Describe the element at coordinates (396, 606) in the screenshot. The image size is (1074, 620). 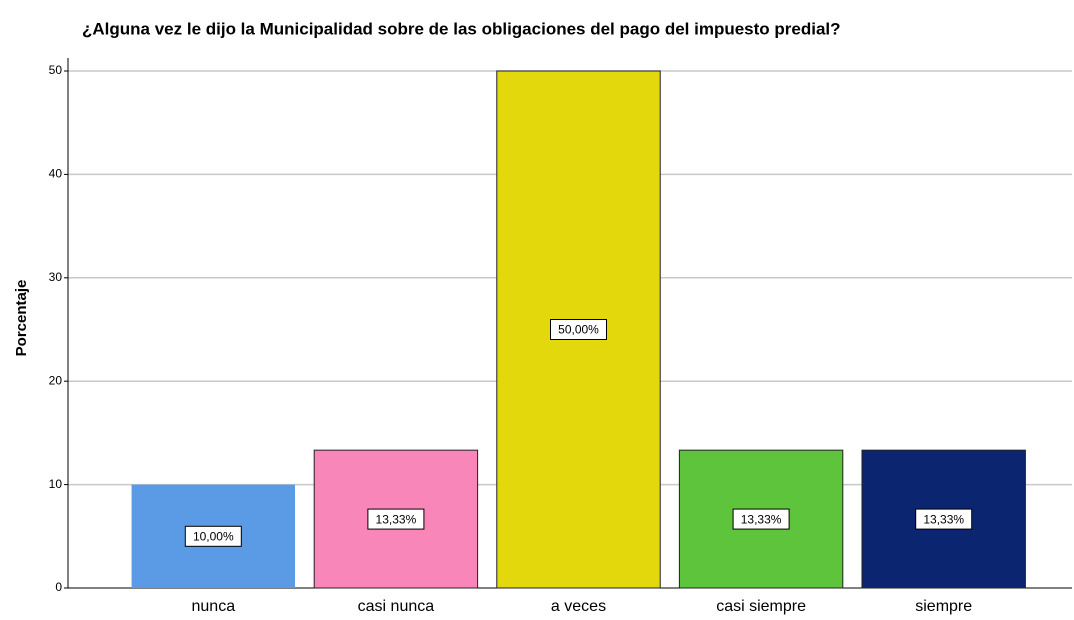
I see `x-tick-label: casi nunca` at that location.